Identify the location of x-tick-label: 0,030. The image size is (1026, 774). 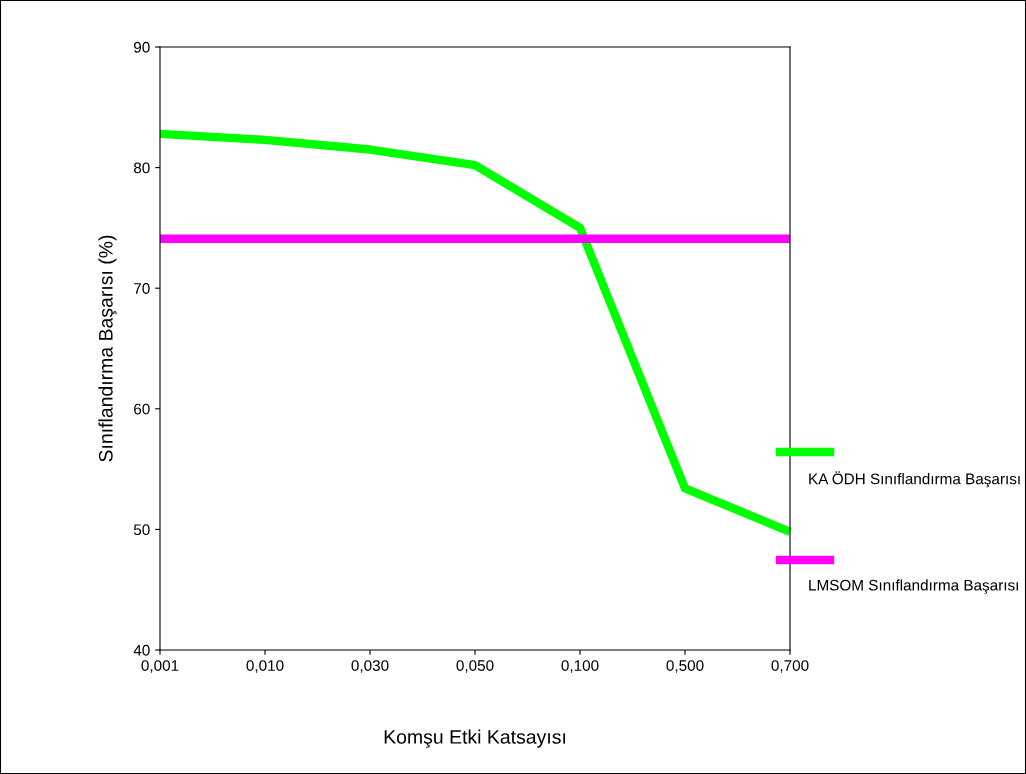
(370, 666).